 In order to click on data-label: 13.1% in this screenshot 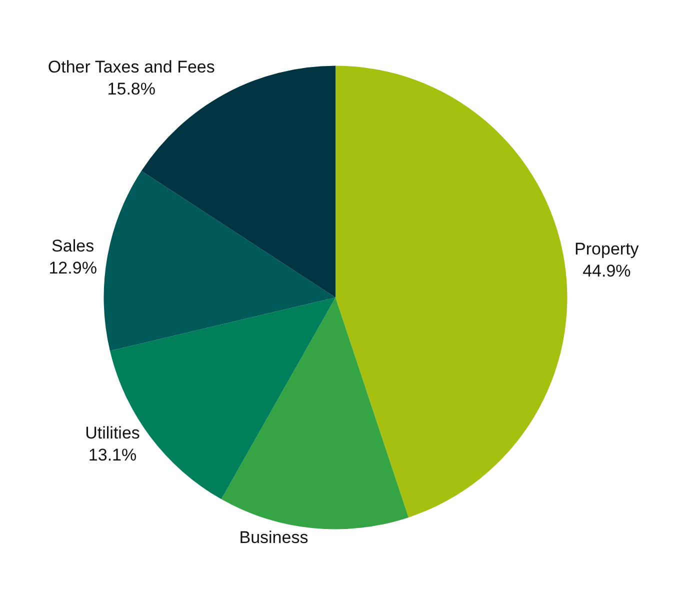, I will do `click(112, 455)`.